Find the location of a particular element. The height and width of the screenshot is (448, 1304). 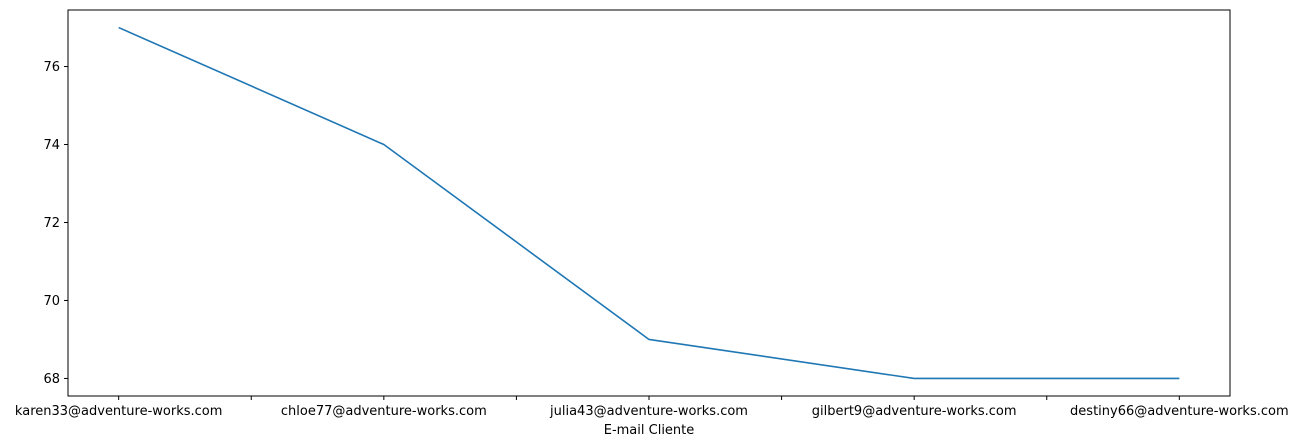

x-axis-title: E-mail Cliente is located at coordinates (649, 430).